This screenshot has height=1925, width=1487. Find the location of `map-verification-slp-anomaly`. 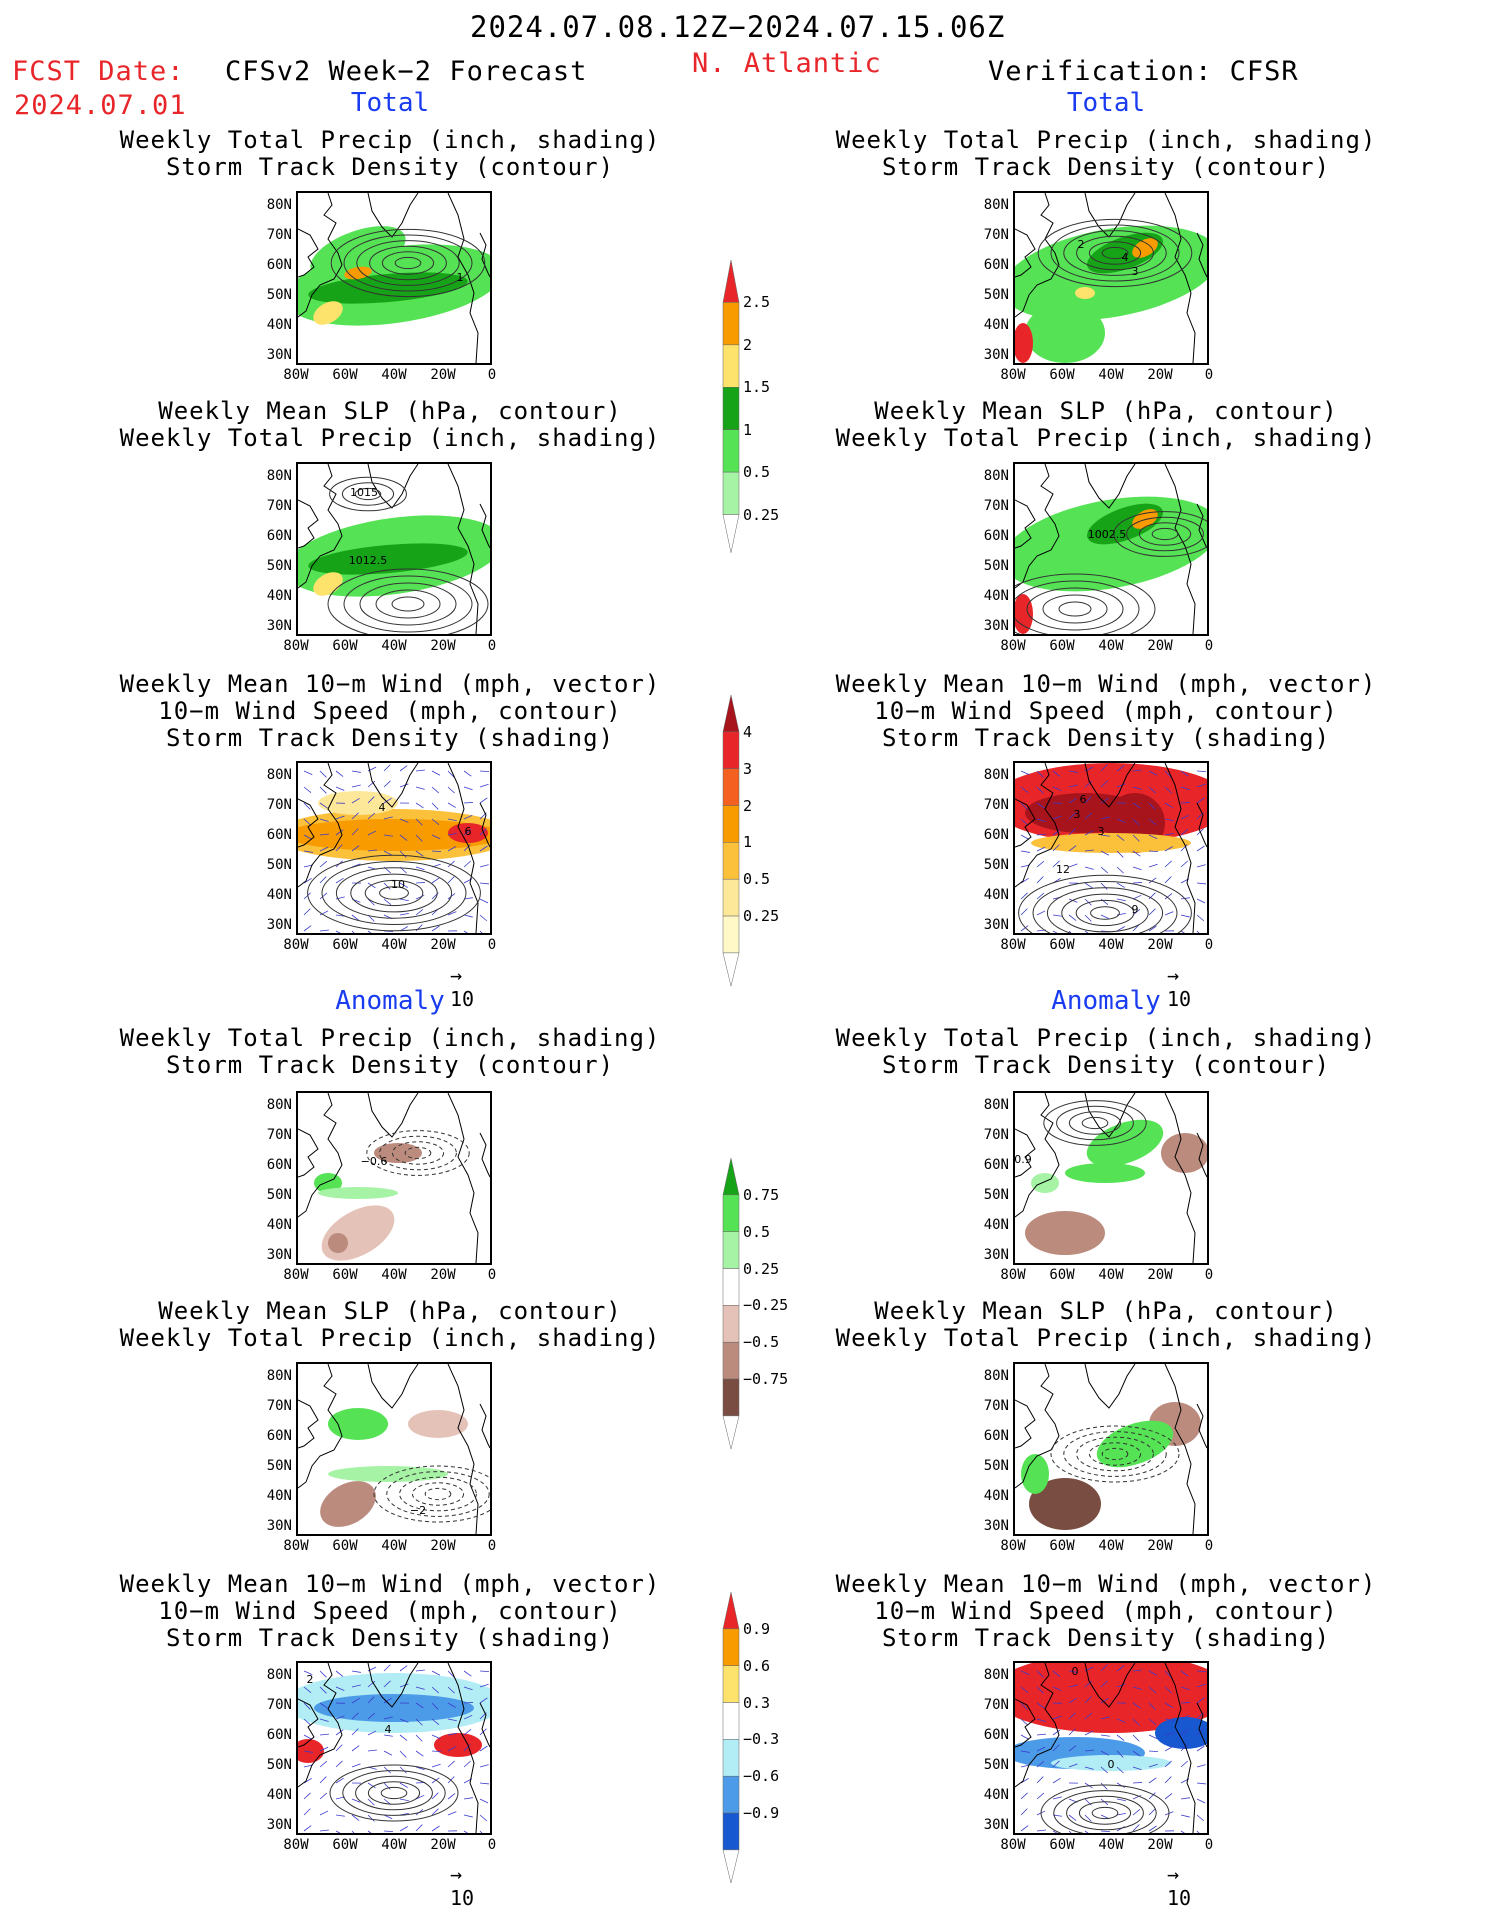

map-verification-slp-anomaly is located at coordinates (1111, 1449).